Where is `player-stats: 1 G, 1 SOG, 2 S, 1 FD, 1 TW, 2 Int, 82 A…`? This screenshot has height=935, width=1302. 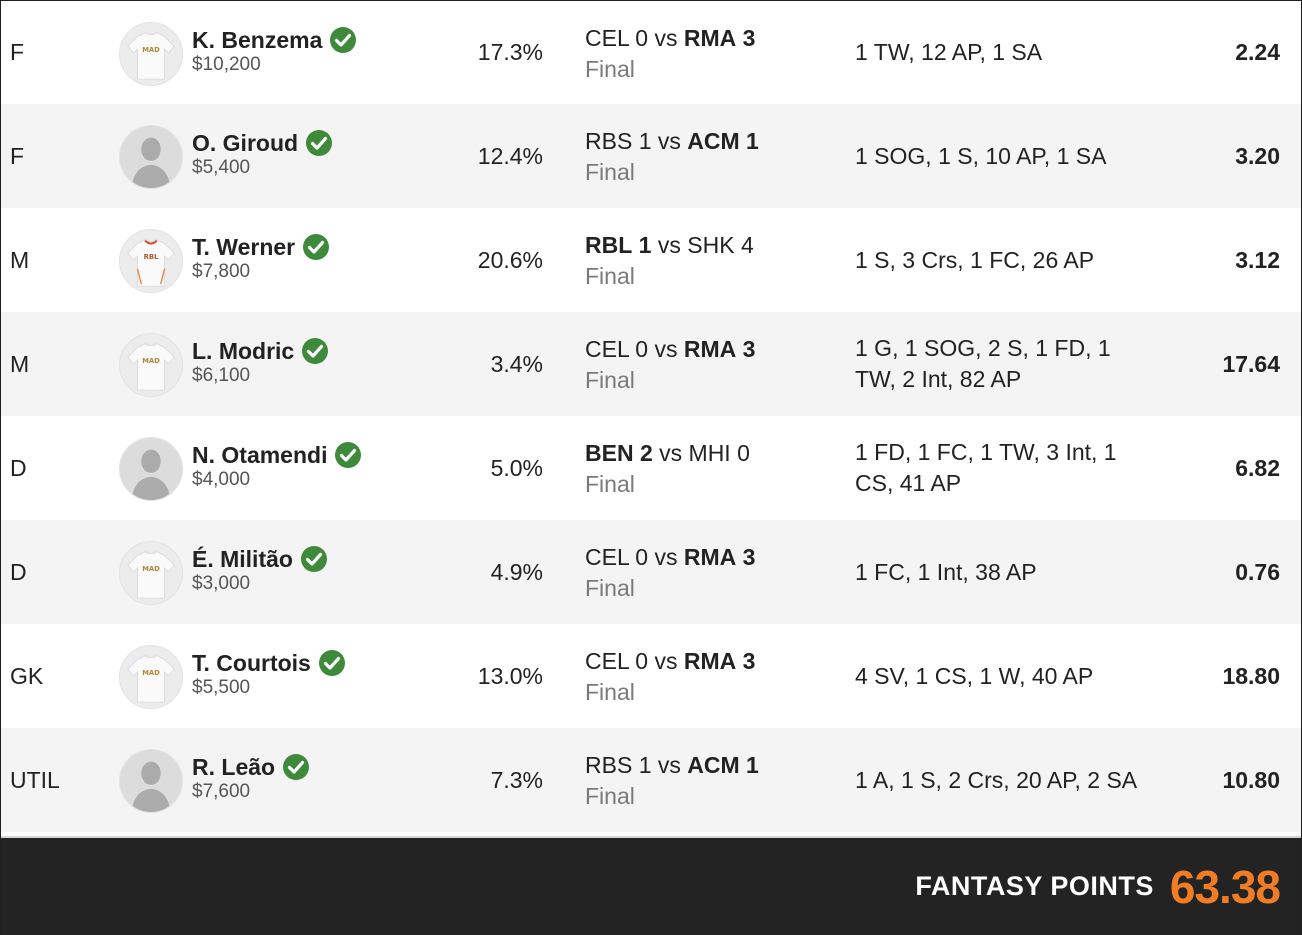 player-stats: 1 G, 1 SOG, 2 S, 1 FD, 1 TW, 2 Int, 82 A… is located at coordinates (983, 363).